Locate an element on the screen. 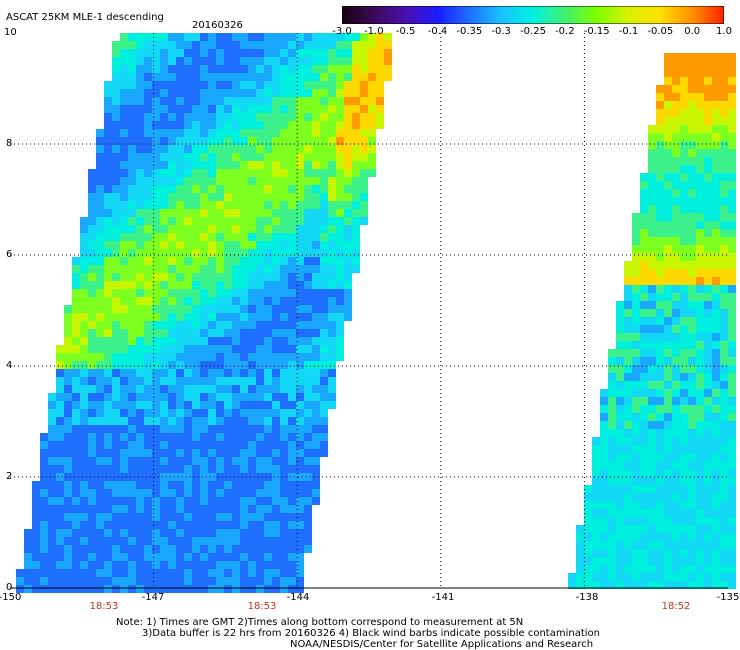  pass-time-1: 18:53 is located at coordinates (104, 606).